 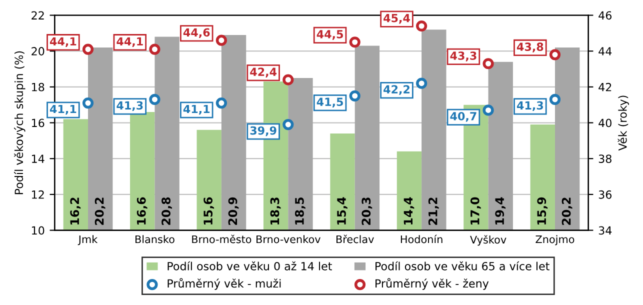 What do you see at coordinates (542, 210) in the screenshot?
I see `data-label: 15,9` at bounding box center [542, 210].